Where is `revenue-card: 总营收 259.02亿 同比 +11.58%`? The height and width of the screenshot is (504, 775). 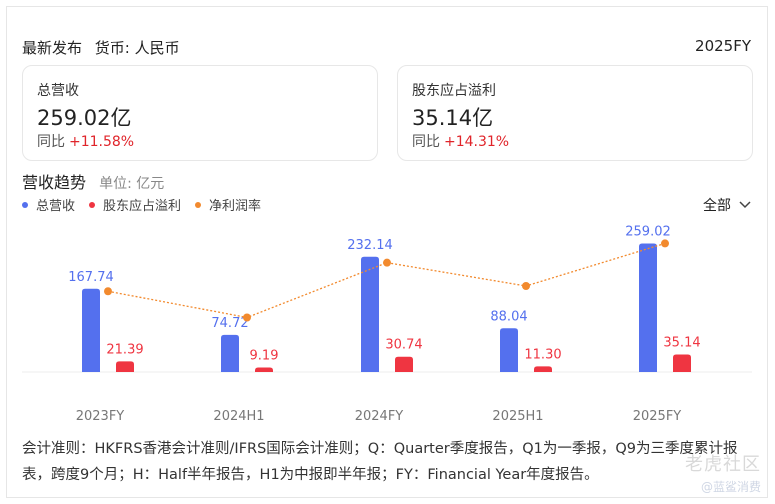
revenue-card: 总营收 259.02亿 同比 +11.58% is located at coordinates (200, 113).